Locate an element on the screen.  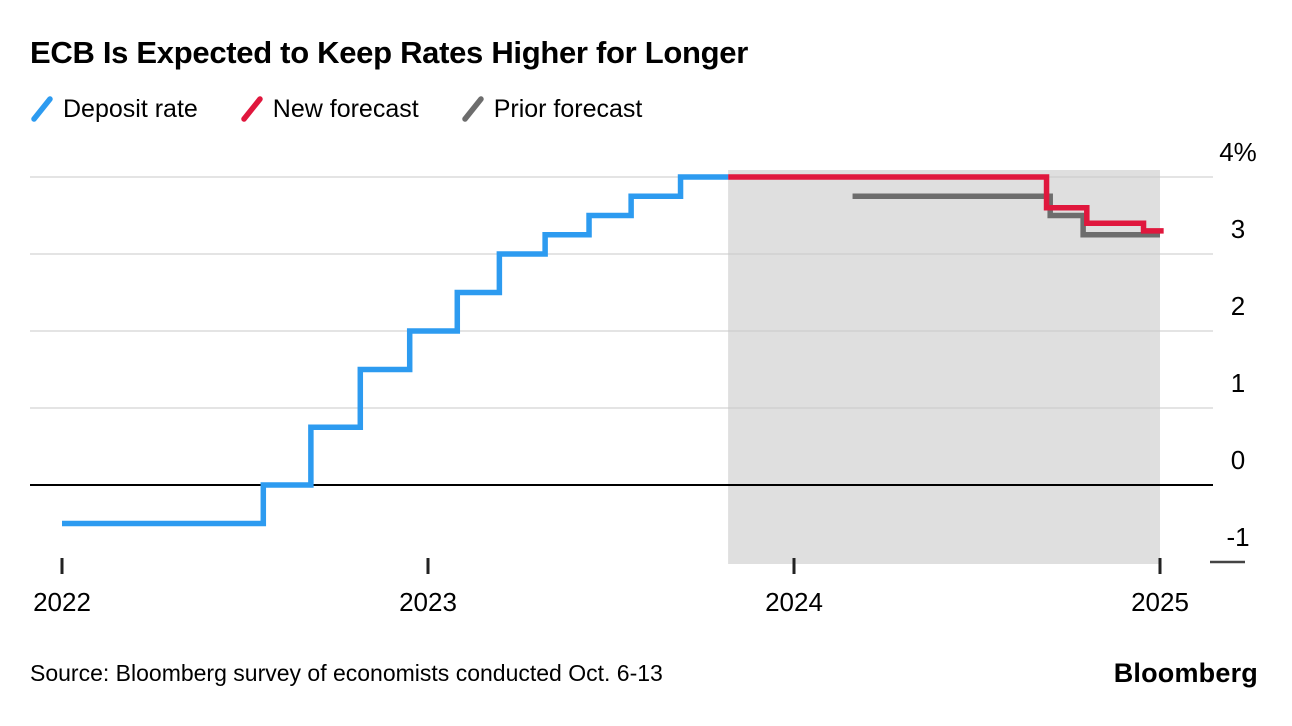
legend-swatch-deposit-rate-icon is located at coordinates (42, 109).